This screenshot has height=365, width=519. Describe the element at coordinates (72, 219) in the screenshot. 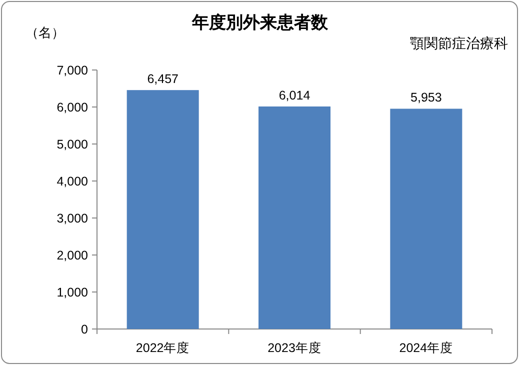

I see `y-tick-label: 3,000` at that location.